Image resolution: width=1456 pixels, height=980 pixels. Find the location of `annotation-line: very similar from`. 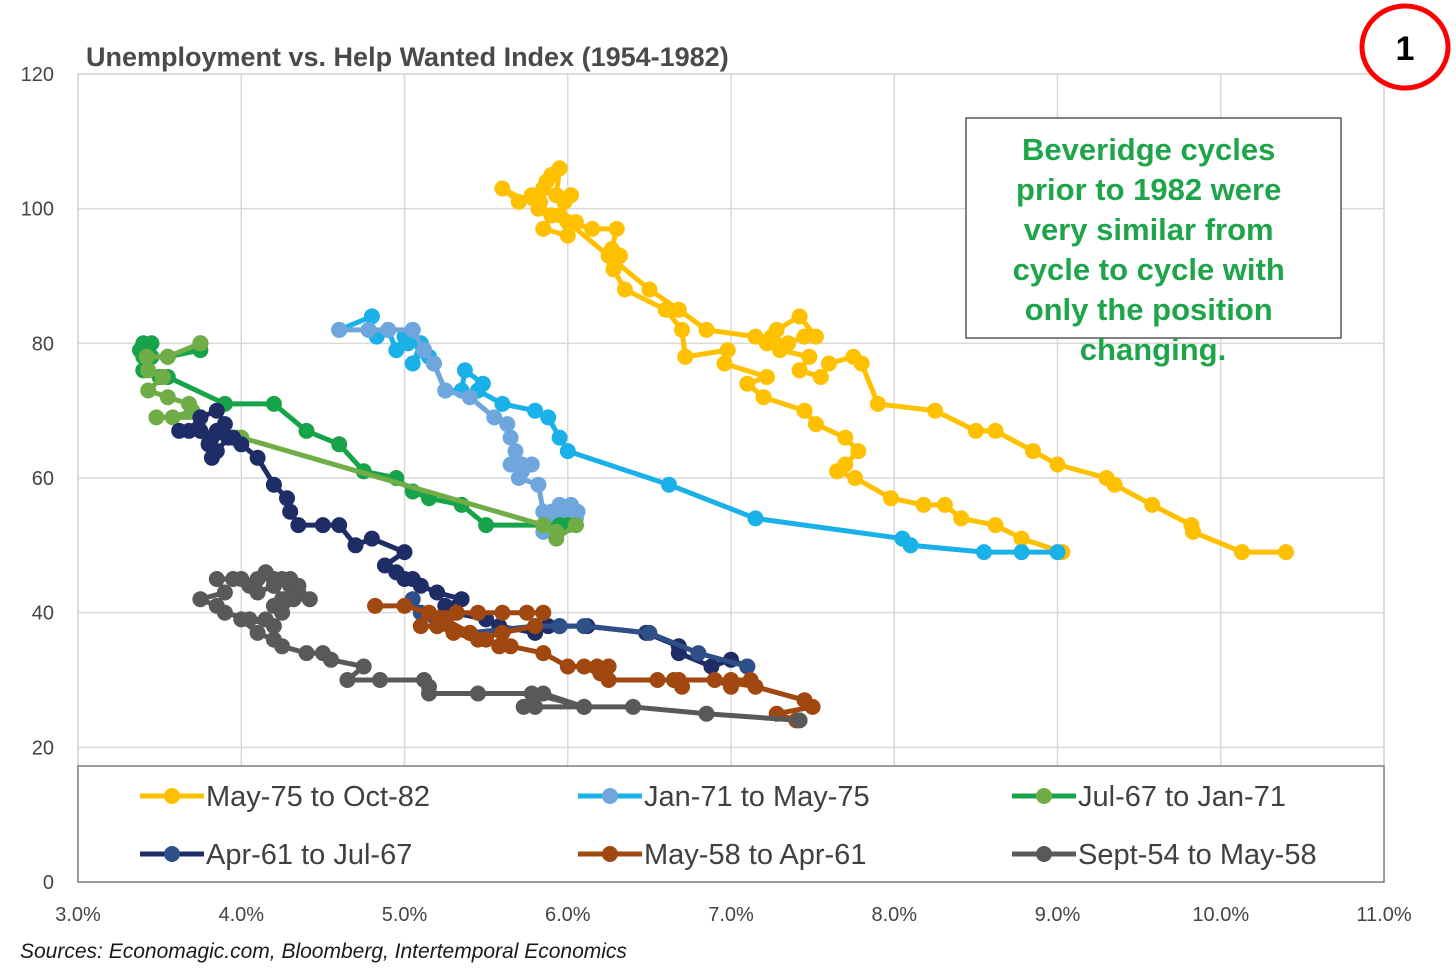

annotation-line: very similar from is located at coordinates (1149, 229).